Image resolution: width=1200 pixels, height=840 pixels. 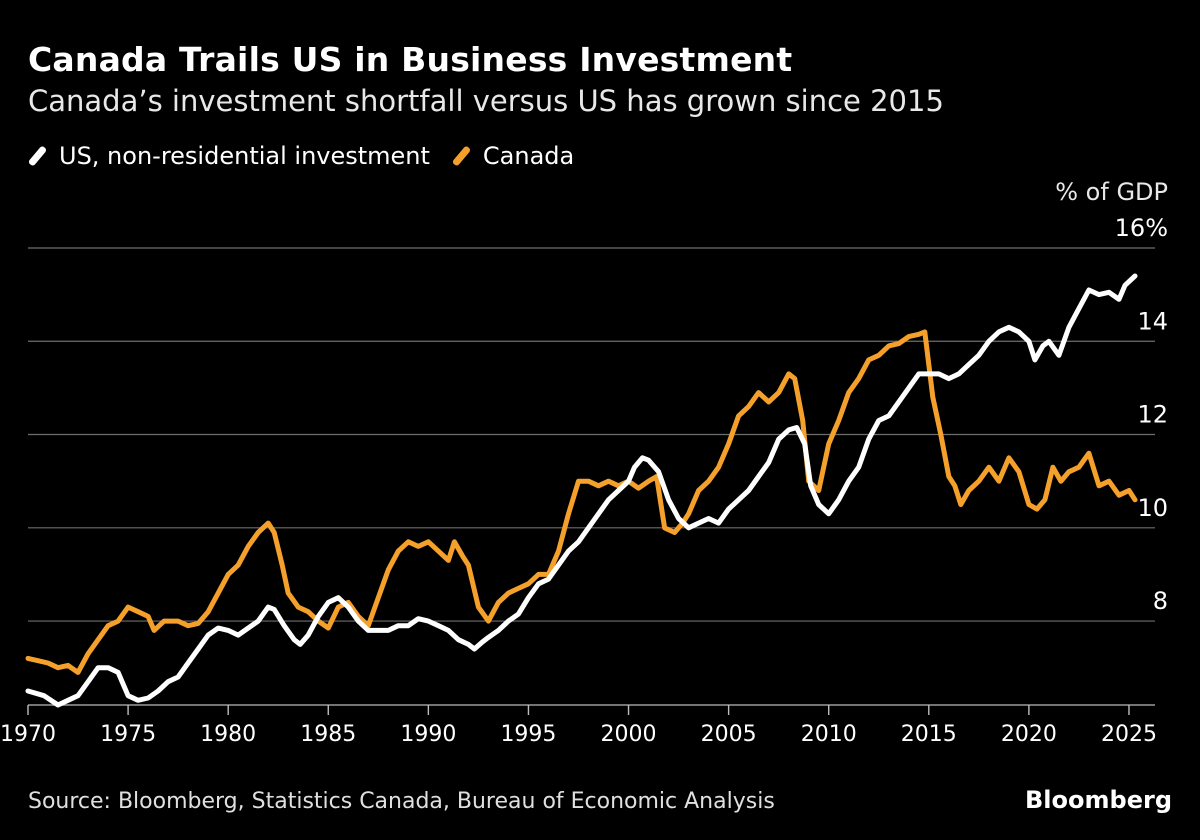 What do you see at coordinates (28, 734) in the screenshot?
I see `x-tick-label-1970: 1970` at bounding box center [28, 734].